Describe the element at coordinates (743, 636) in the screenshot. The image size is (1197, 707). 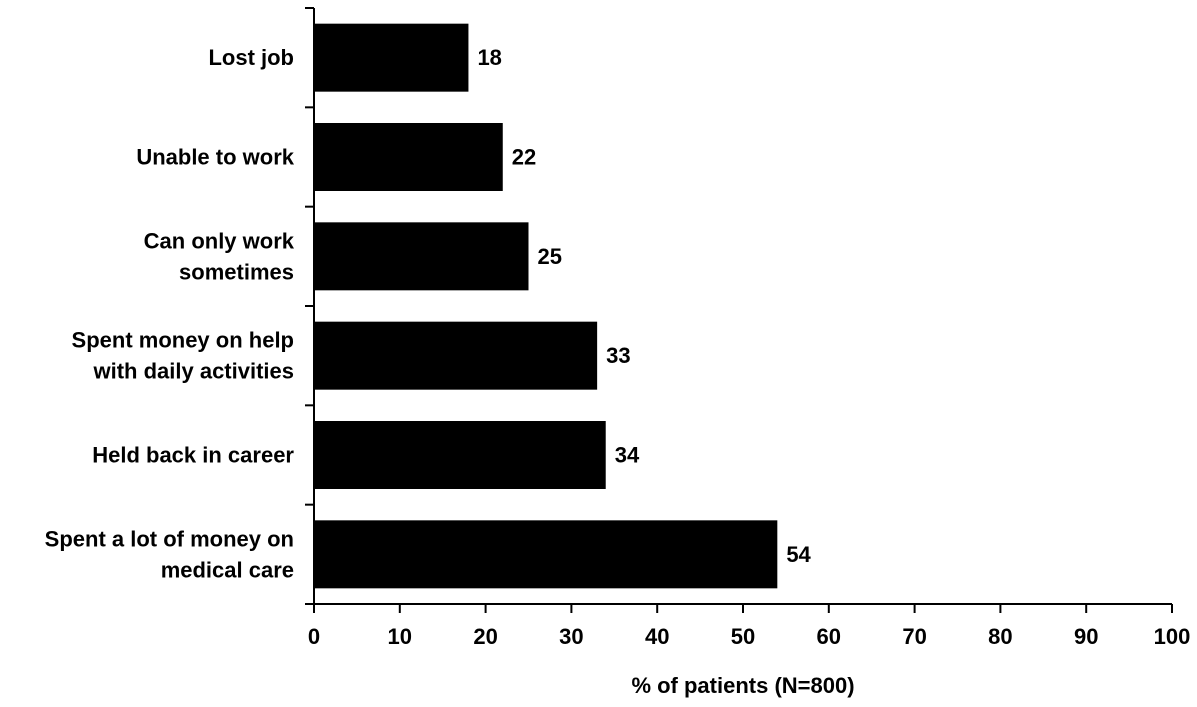
I see `x-tick-label: 50` at that location.